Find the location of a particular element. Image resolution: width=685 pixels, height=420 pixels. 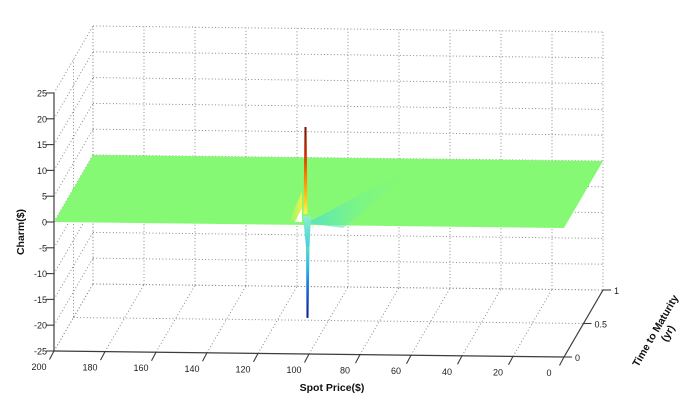

z-tick-label: 15 is located at coordinates (42, 145).